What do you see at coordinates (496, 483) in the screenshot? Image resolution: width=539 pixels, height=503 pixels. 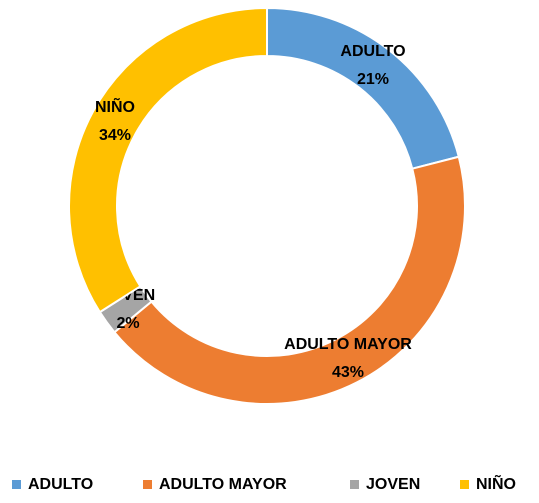 I see `legend-label: NIÑO` at bounding box center [496, 483].